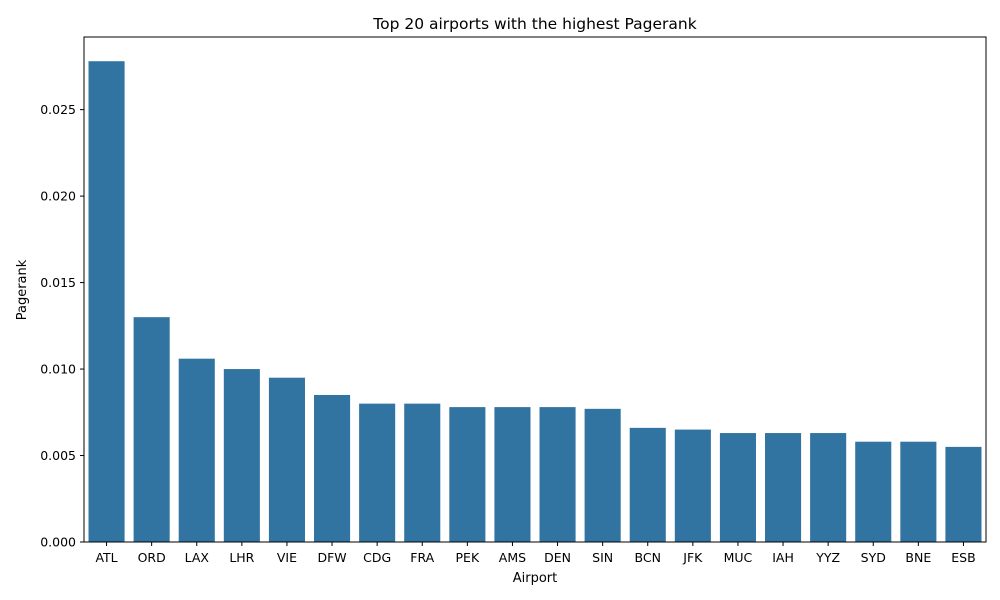  Describe the element at coordinates (783, 487) in the screenshot. I see `bar-iah` at that location.